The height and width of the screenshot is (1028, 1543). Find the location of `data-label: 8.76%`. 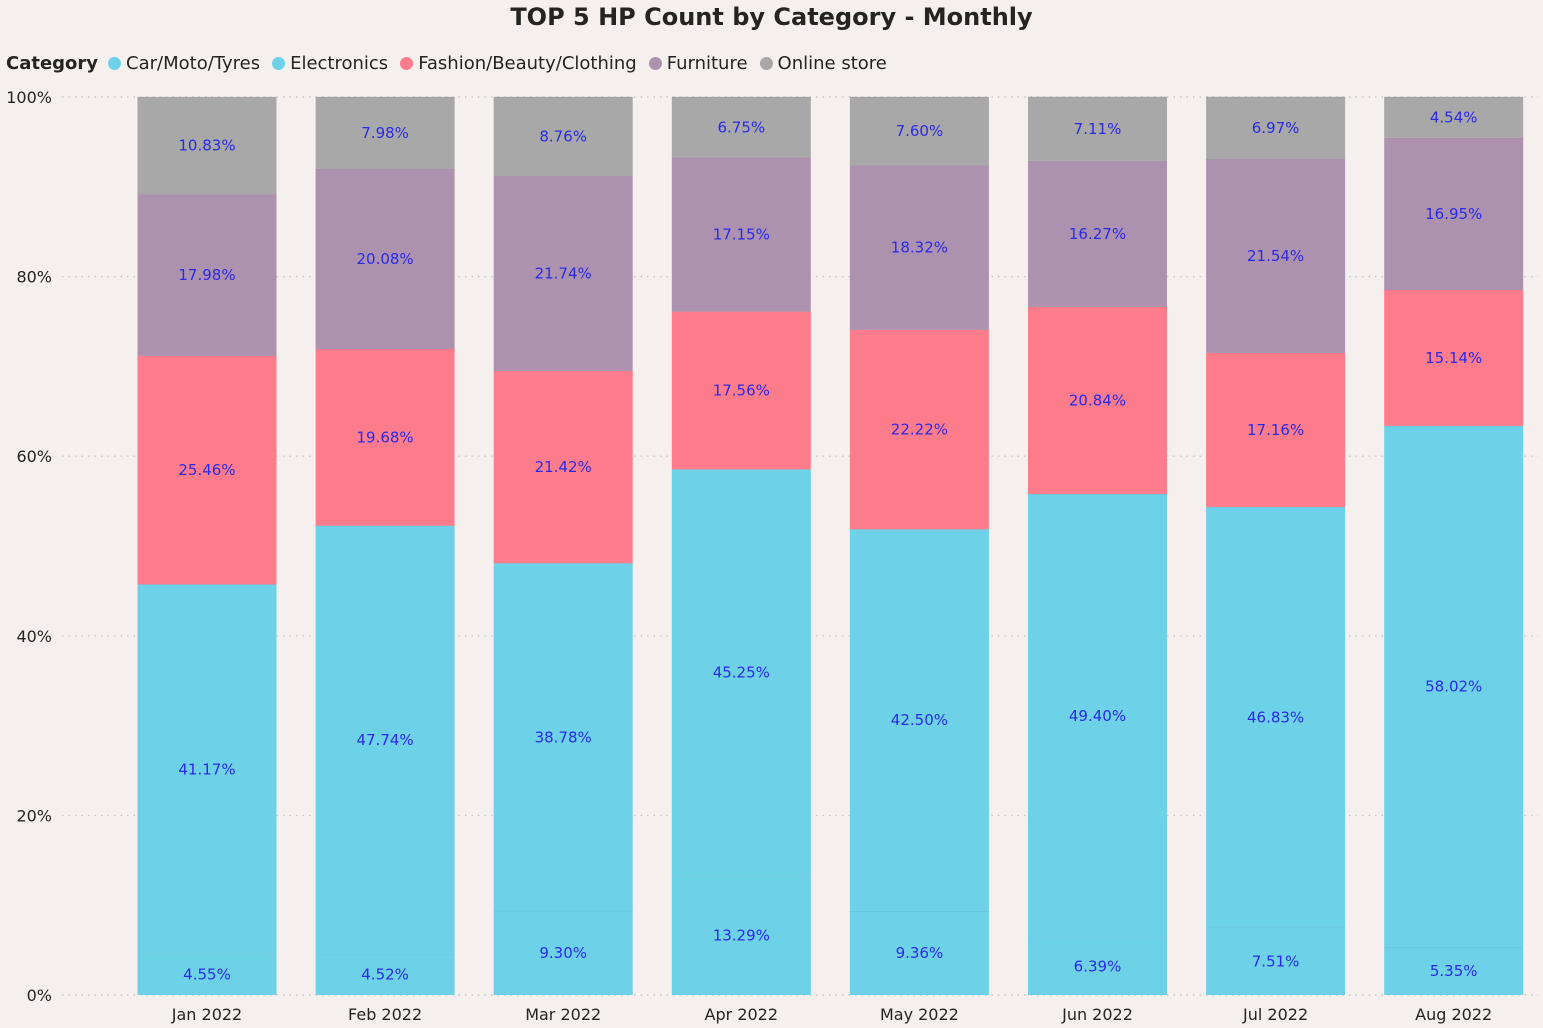

data-label: 8.76% is located at coordinates (563, 136).